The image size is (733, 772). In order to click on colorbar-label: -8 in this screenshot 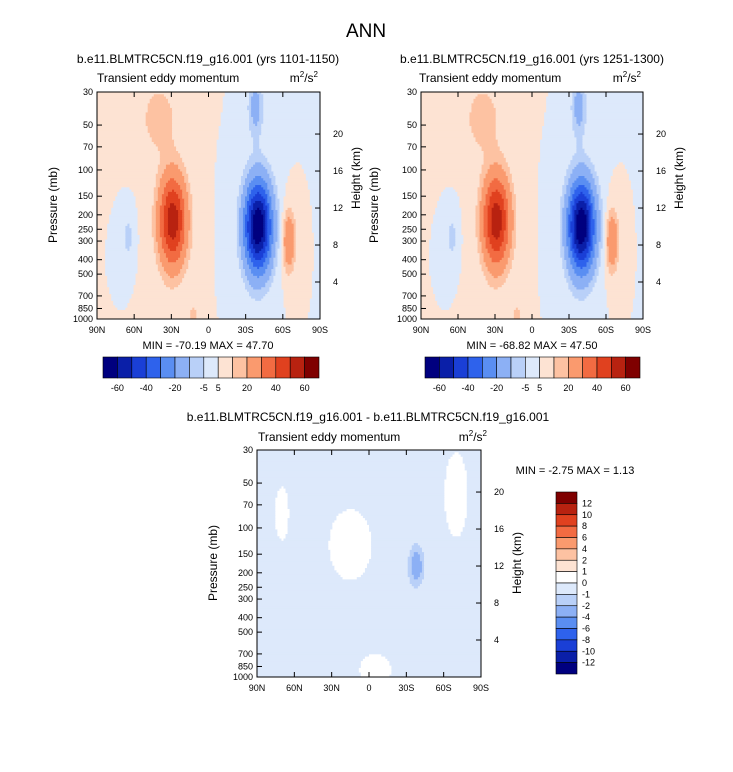, I will do `click(586, 640)`.